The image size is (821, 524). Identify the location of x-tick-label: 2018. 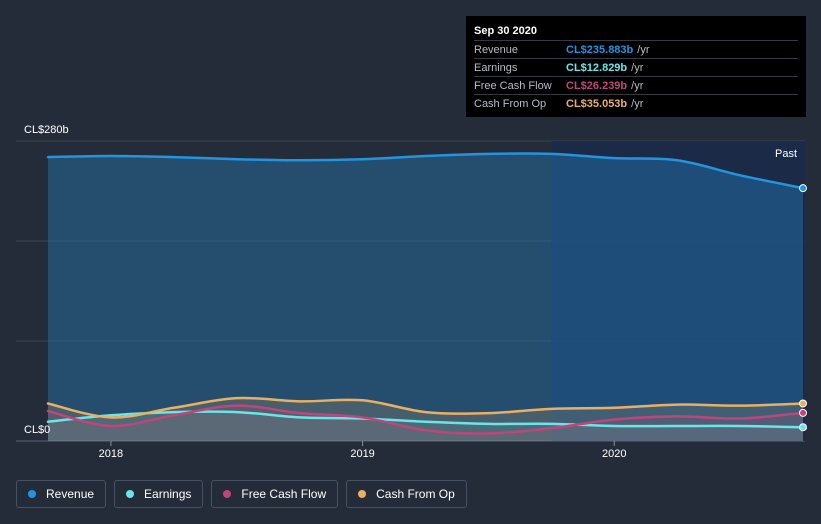
(111, 454).